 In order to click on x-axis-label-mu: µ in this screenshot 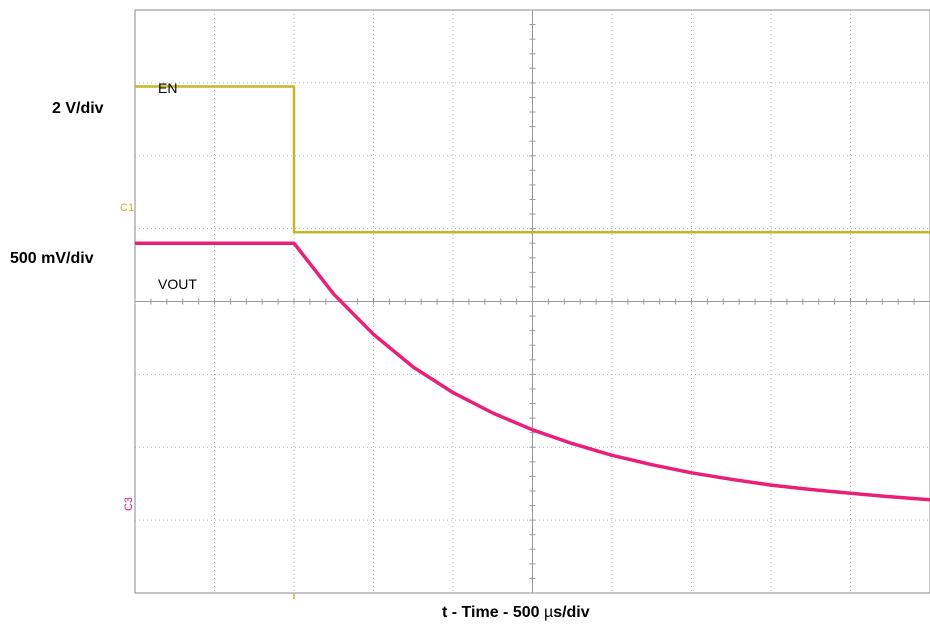, I will do `click(548, 612)`.